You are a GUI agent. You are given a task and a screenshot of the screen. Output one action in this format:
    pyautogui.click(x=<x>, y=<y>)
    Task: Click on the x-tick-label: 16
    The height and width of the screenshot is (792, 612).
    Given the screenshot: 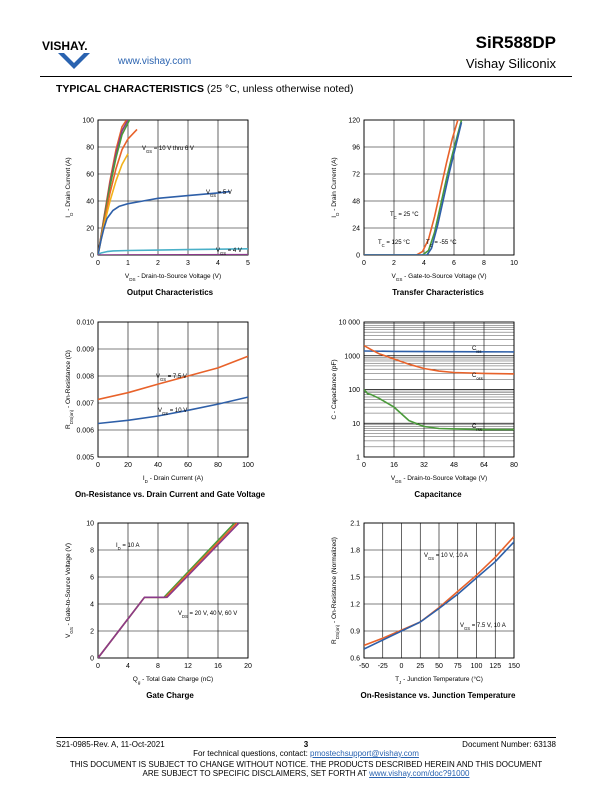 What is the action you would take?
    pyautogui.click(x=218, y=666)
    